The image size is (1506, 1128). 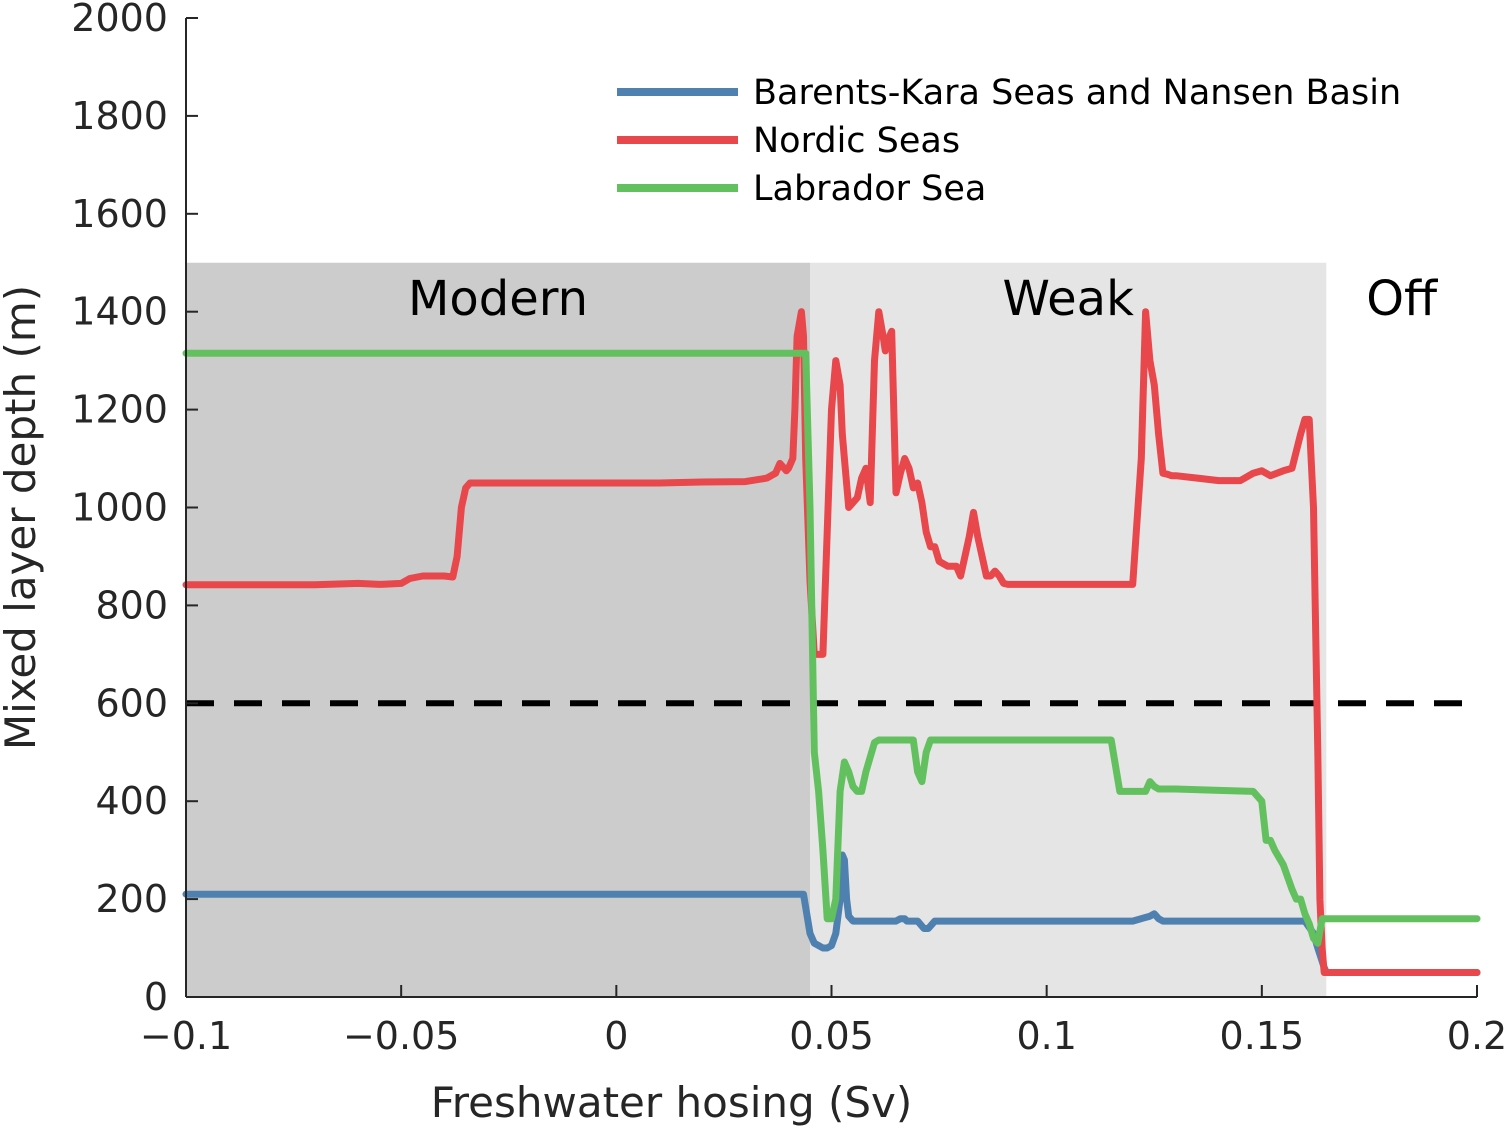 I want to click on y-tick-label: 200, so click(x=131, y=899).